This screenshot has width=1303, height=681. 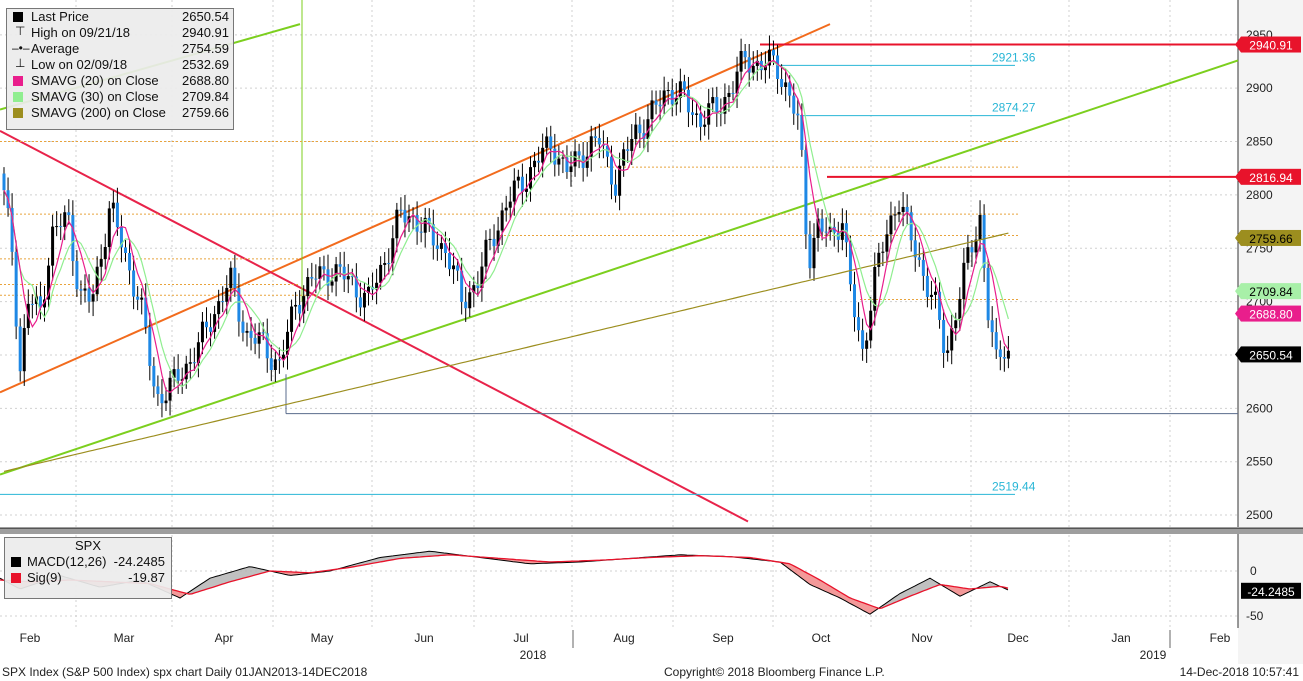 I want to click on month-label: Apr, so click(x=224, y=638).